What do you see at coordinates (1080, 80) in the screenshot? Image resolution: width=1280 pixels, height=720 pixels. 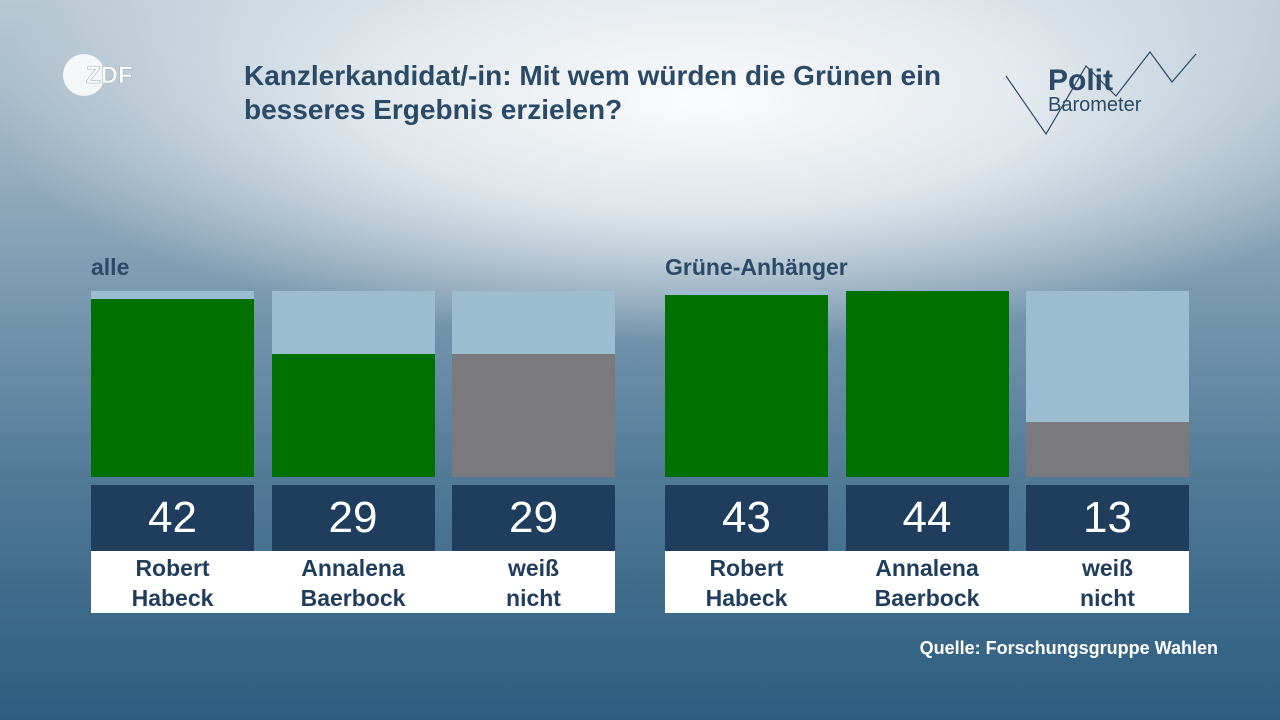 I see `logo-polit: Polit` at bounding box center [1080, 80].